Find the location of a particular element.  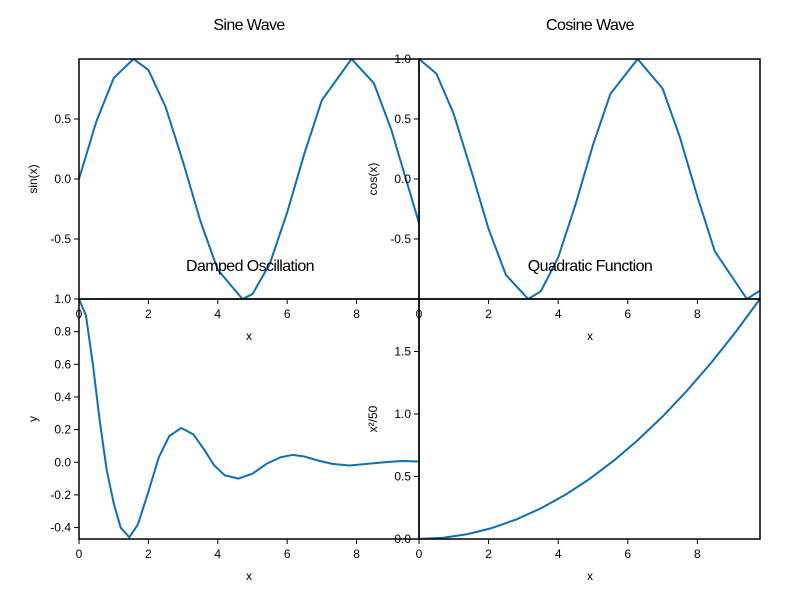

y-axis-label: x²/50 is located at coordinates (373, 418).